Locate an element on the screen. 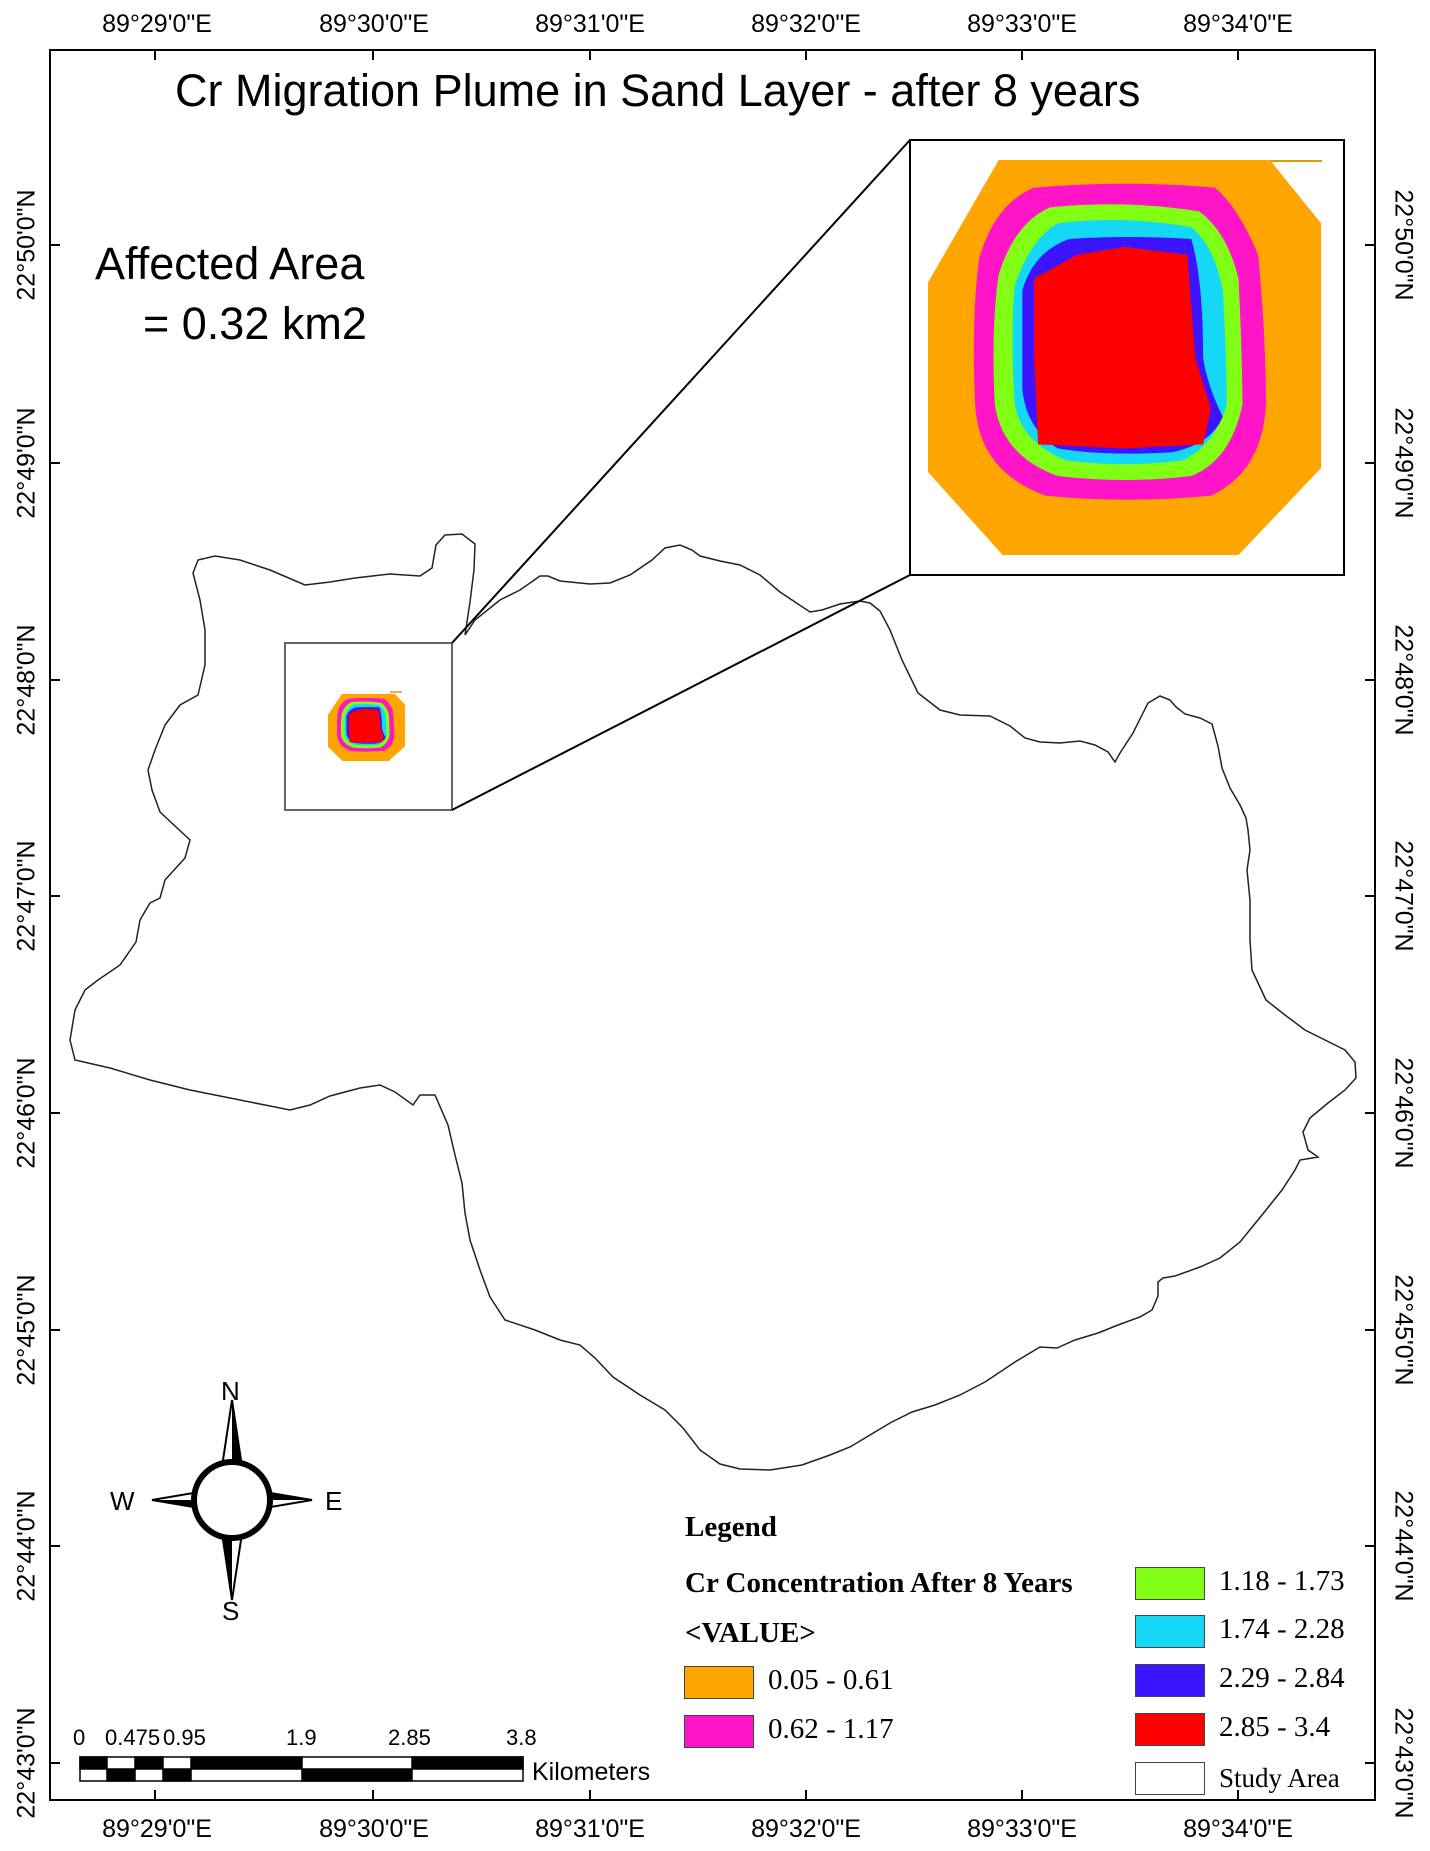 This screenshot has height=1851, width=1430. legend-class-label: 1.74 - 2.28 is located at coordinates (1282, 1629).